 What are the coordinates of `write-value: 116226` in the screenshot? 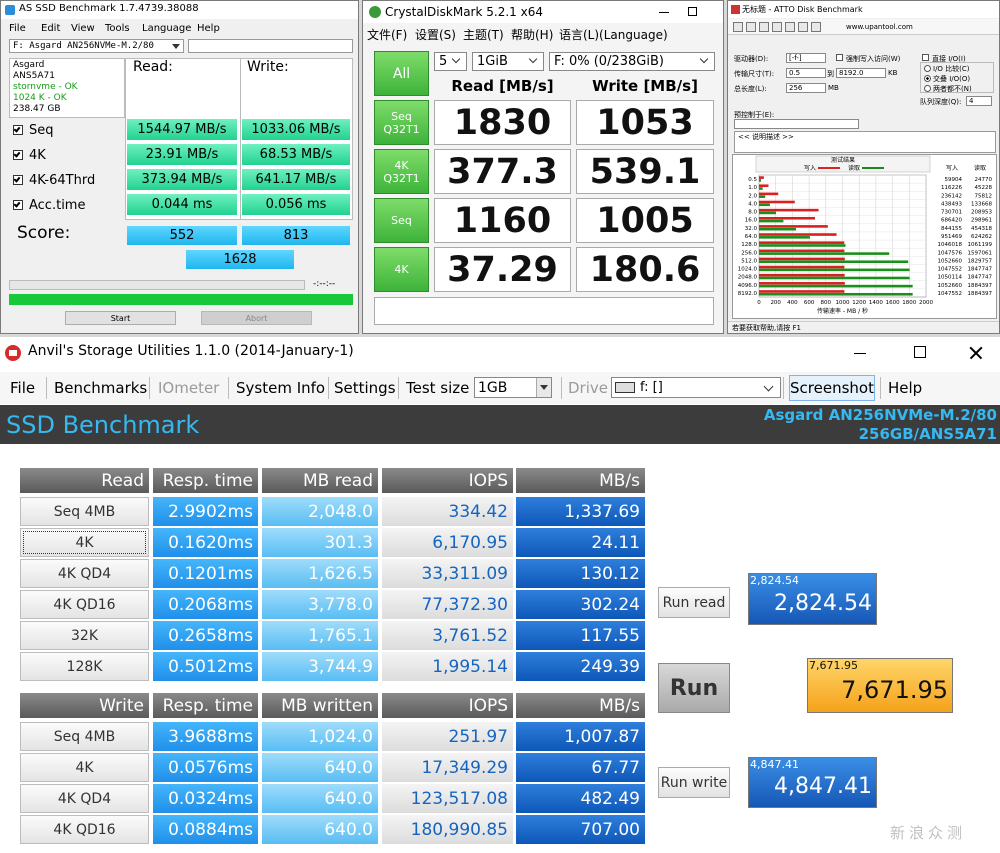 It's located at (951, 188).